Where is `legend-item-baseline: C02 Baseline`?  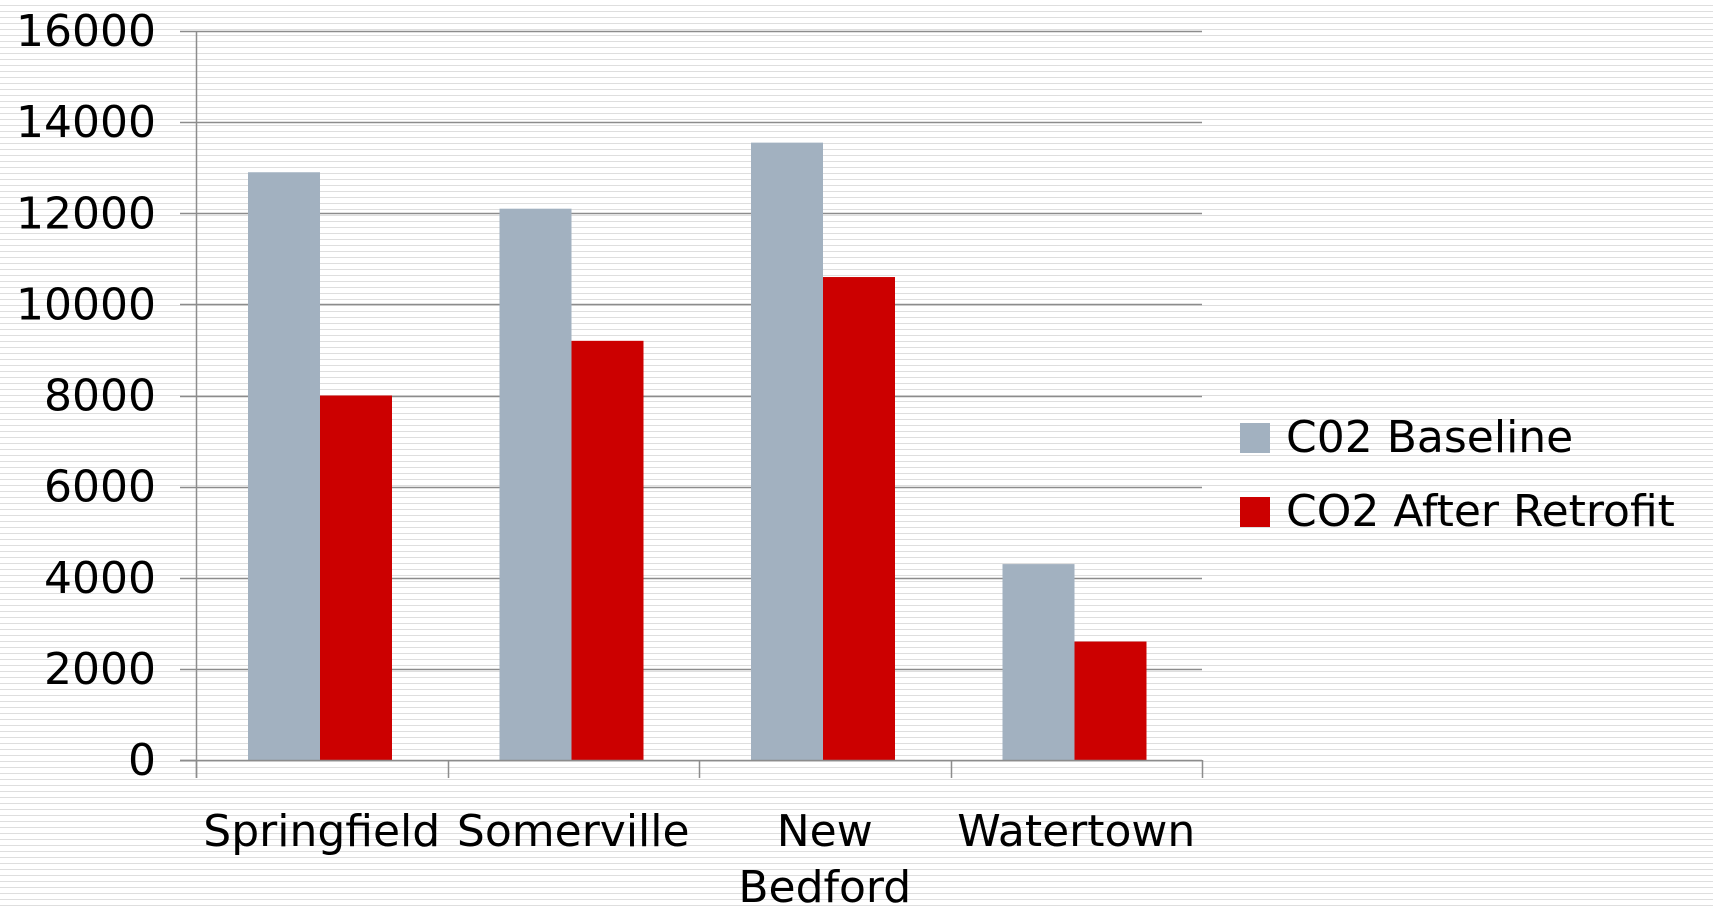
legend-item-baseline: C02 Baseline is located at coordinates (1457, 438).